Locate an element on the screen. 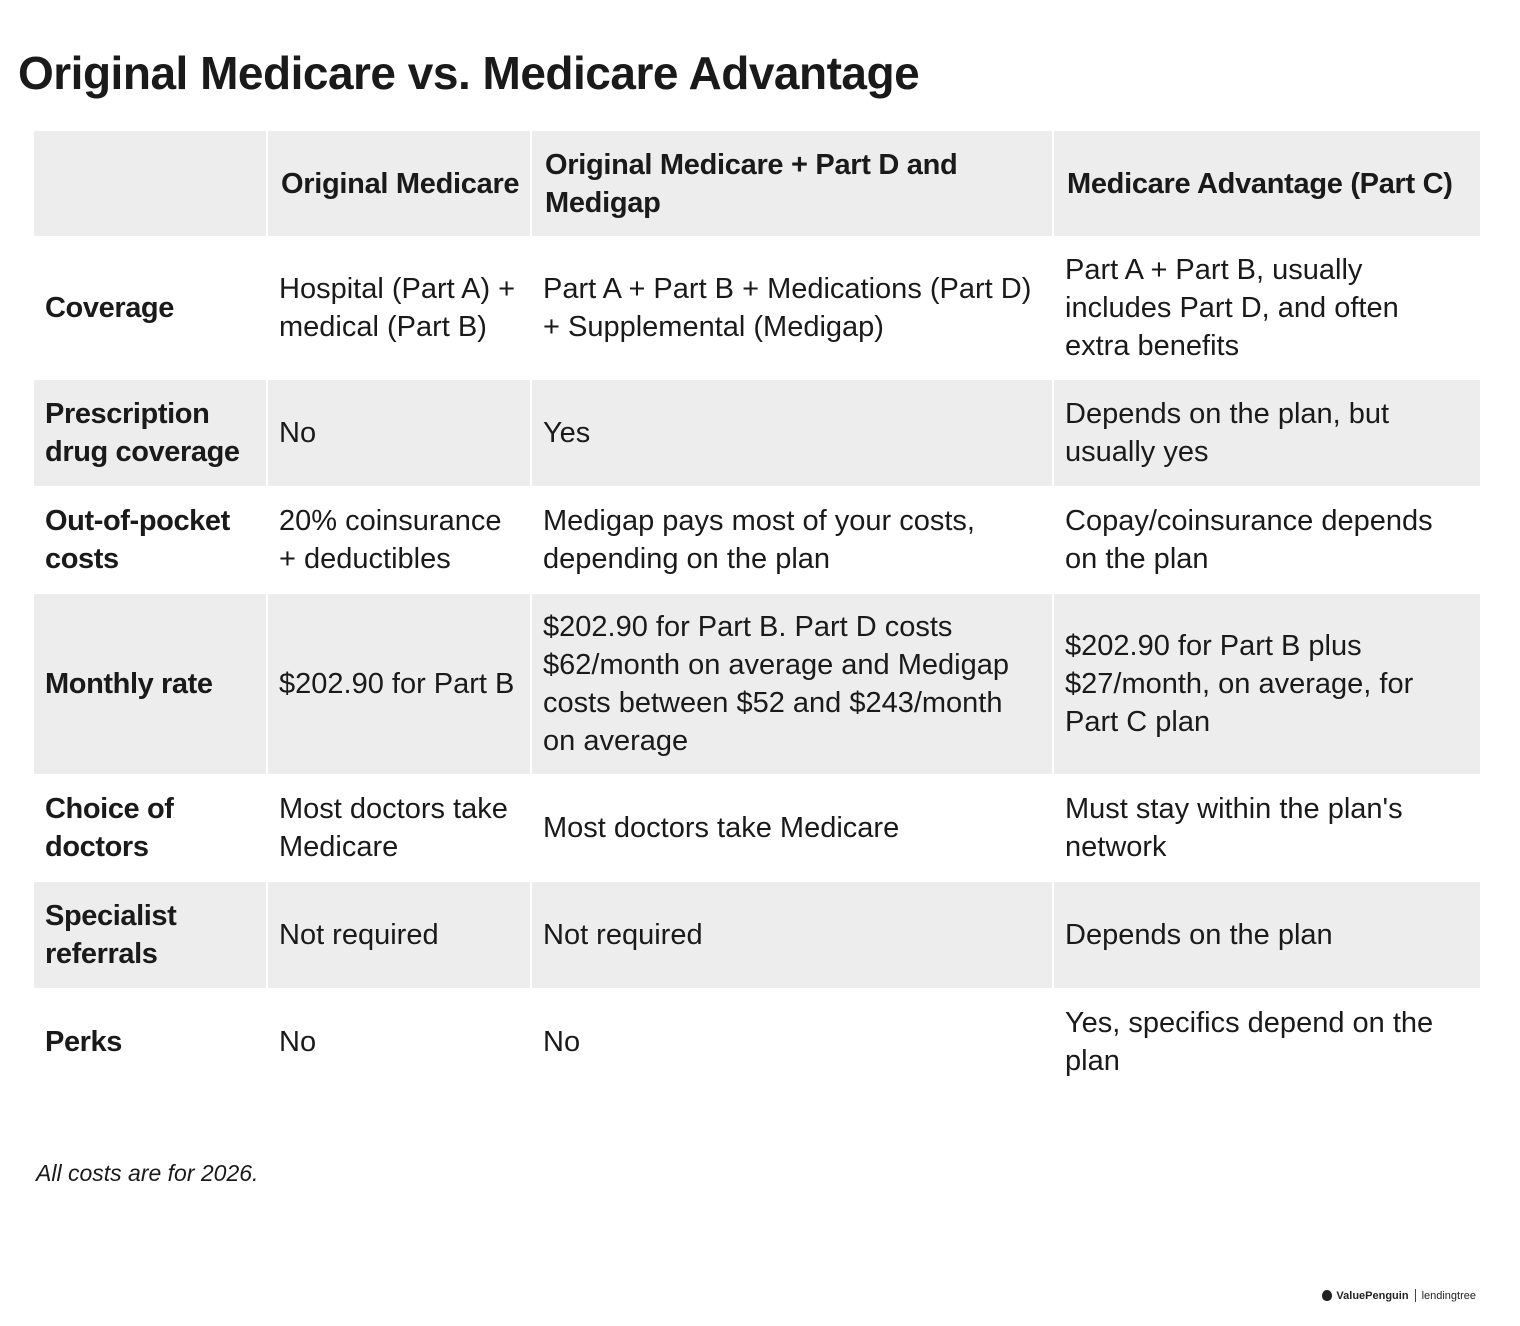 The image size is (1520, 1326). row-label-coverage: Coverage is located at coordinates (109, 308).